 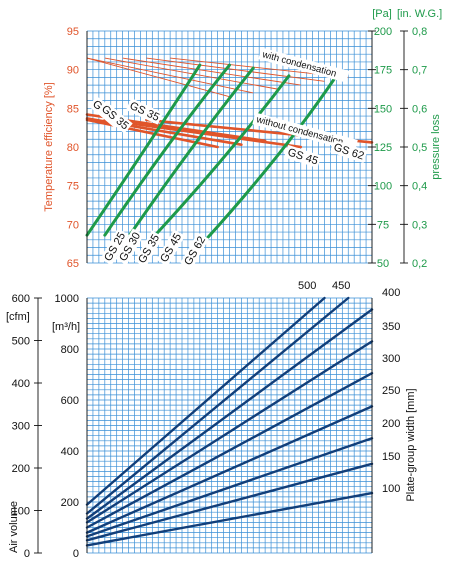 I want to click on m3h-tick: 800, so click(x=70, y=350).